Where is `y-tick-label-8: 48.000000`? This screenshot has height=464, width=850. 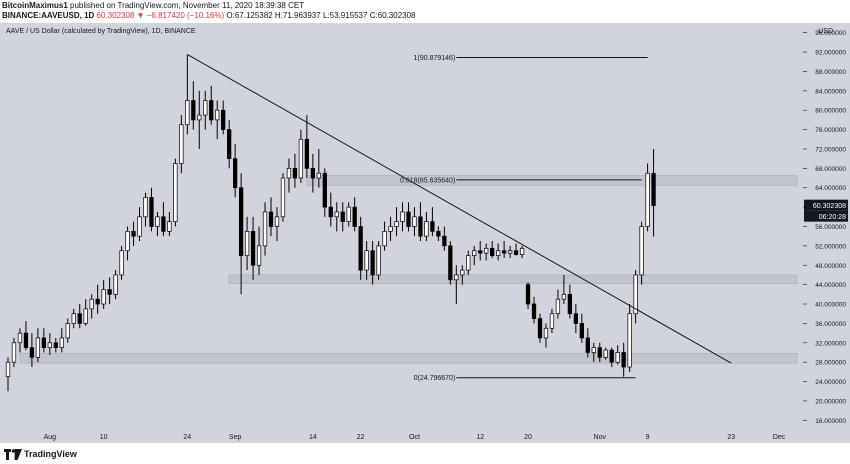
y-tick-label-8: 48.000000 is located at coordinates (830, 266).